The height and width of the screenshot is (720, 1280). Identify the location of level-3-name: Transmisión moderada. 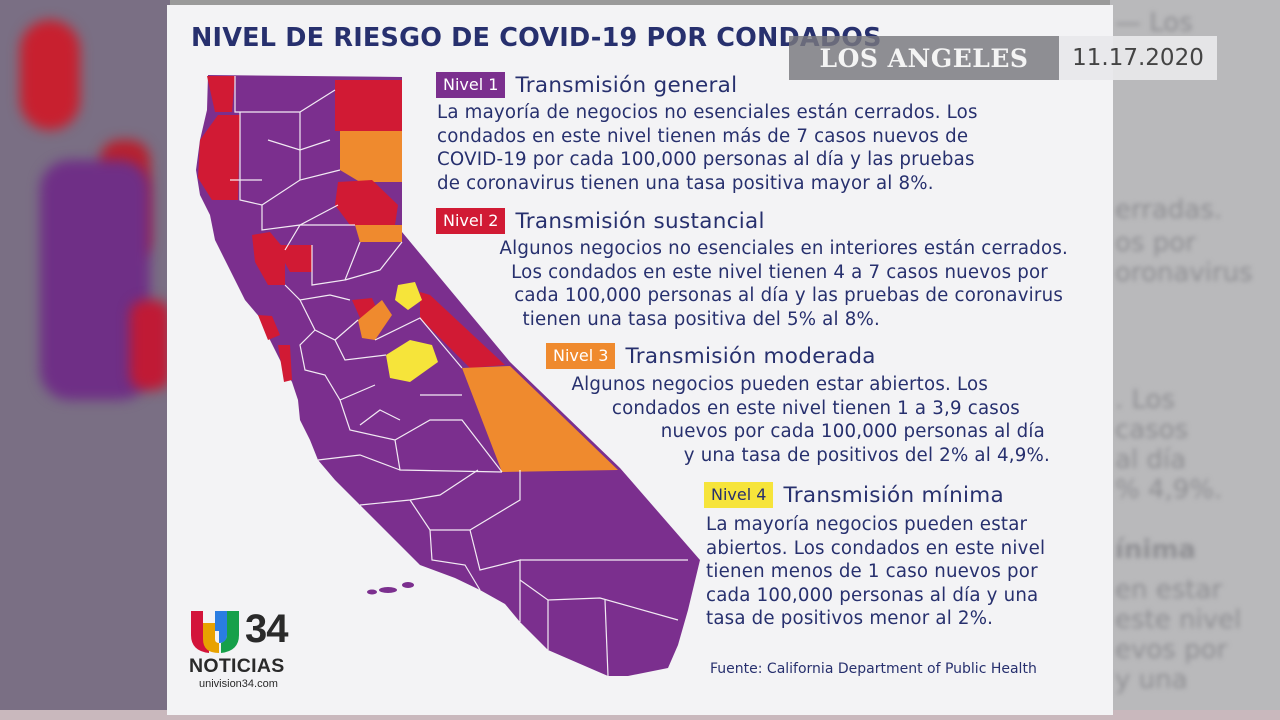
(750, 356).